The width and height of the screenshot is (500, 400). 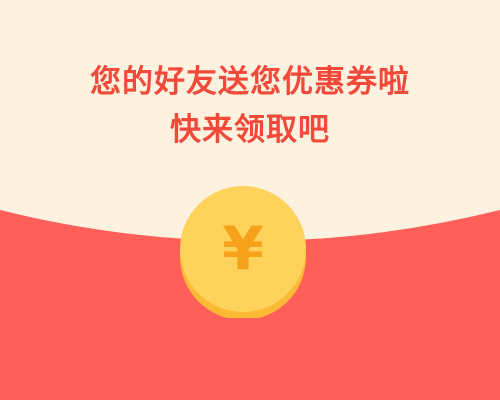 I want to click on yuan-symbol: ¥, so click(x=243, y=249).